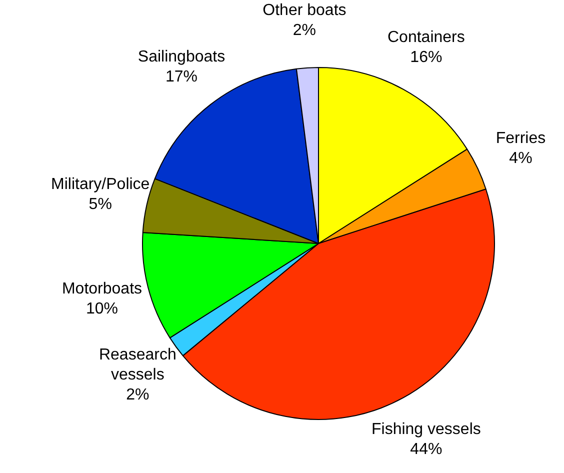 This screenshot has width=564, height=473. I want to click on slice-label: Reasearch vessels, so click(137, 365).